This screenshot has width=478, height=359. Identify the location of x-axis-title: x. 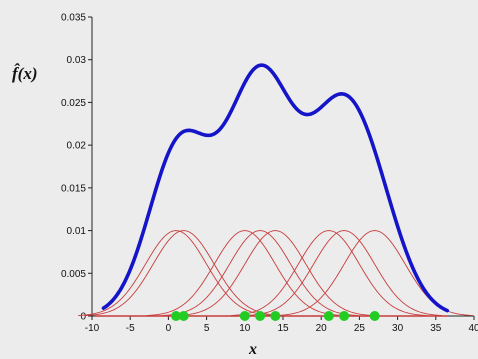
(252, 349).